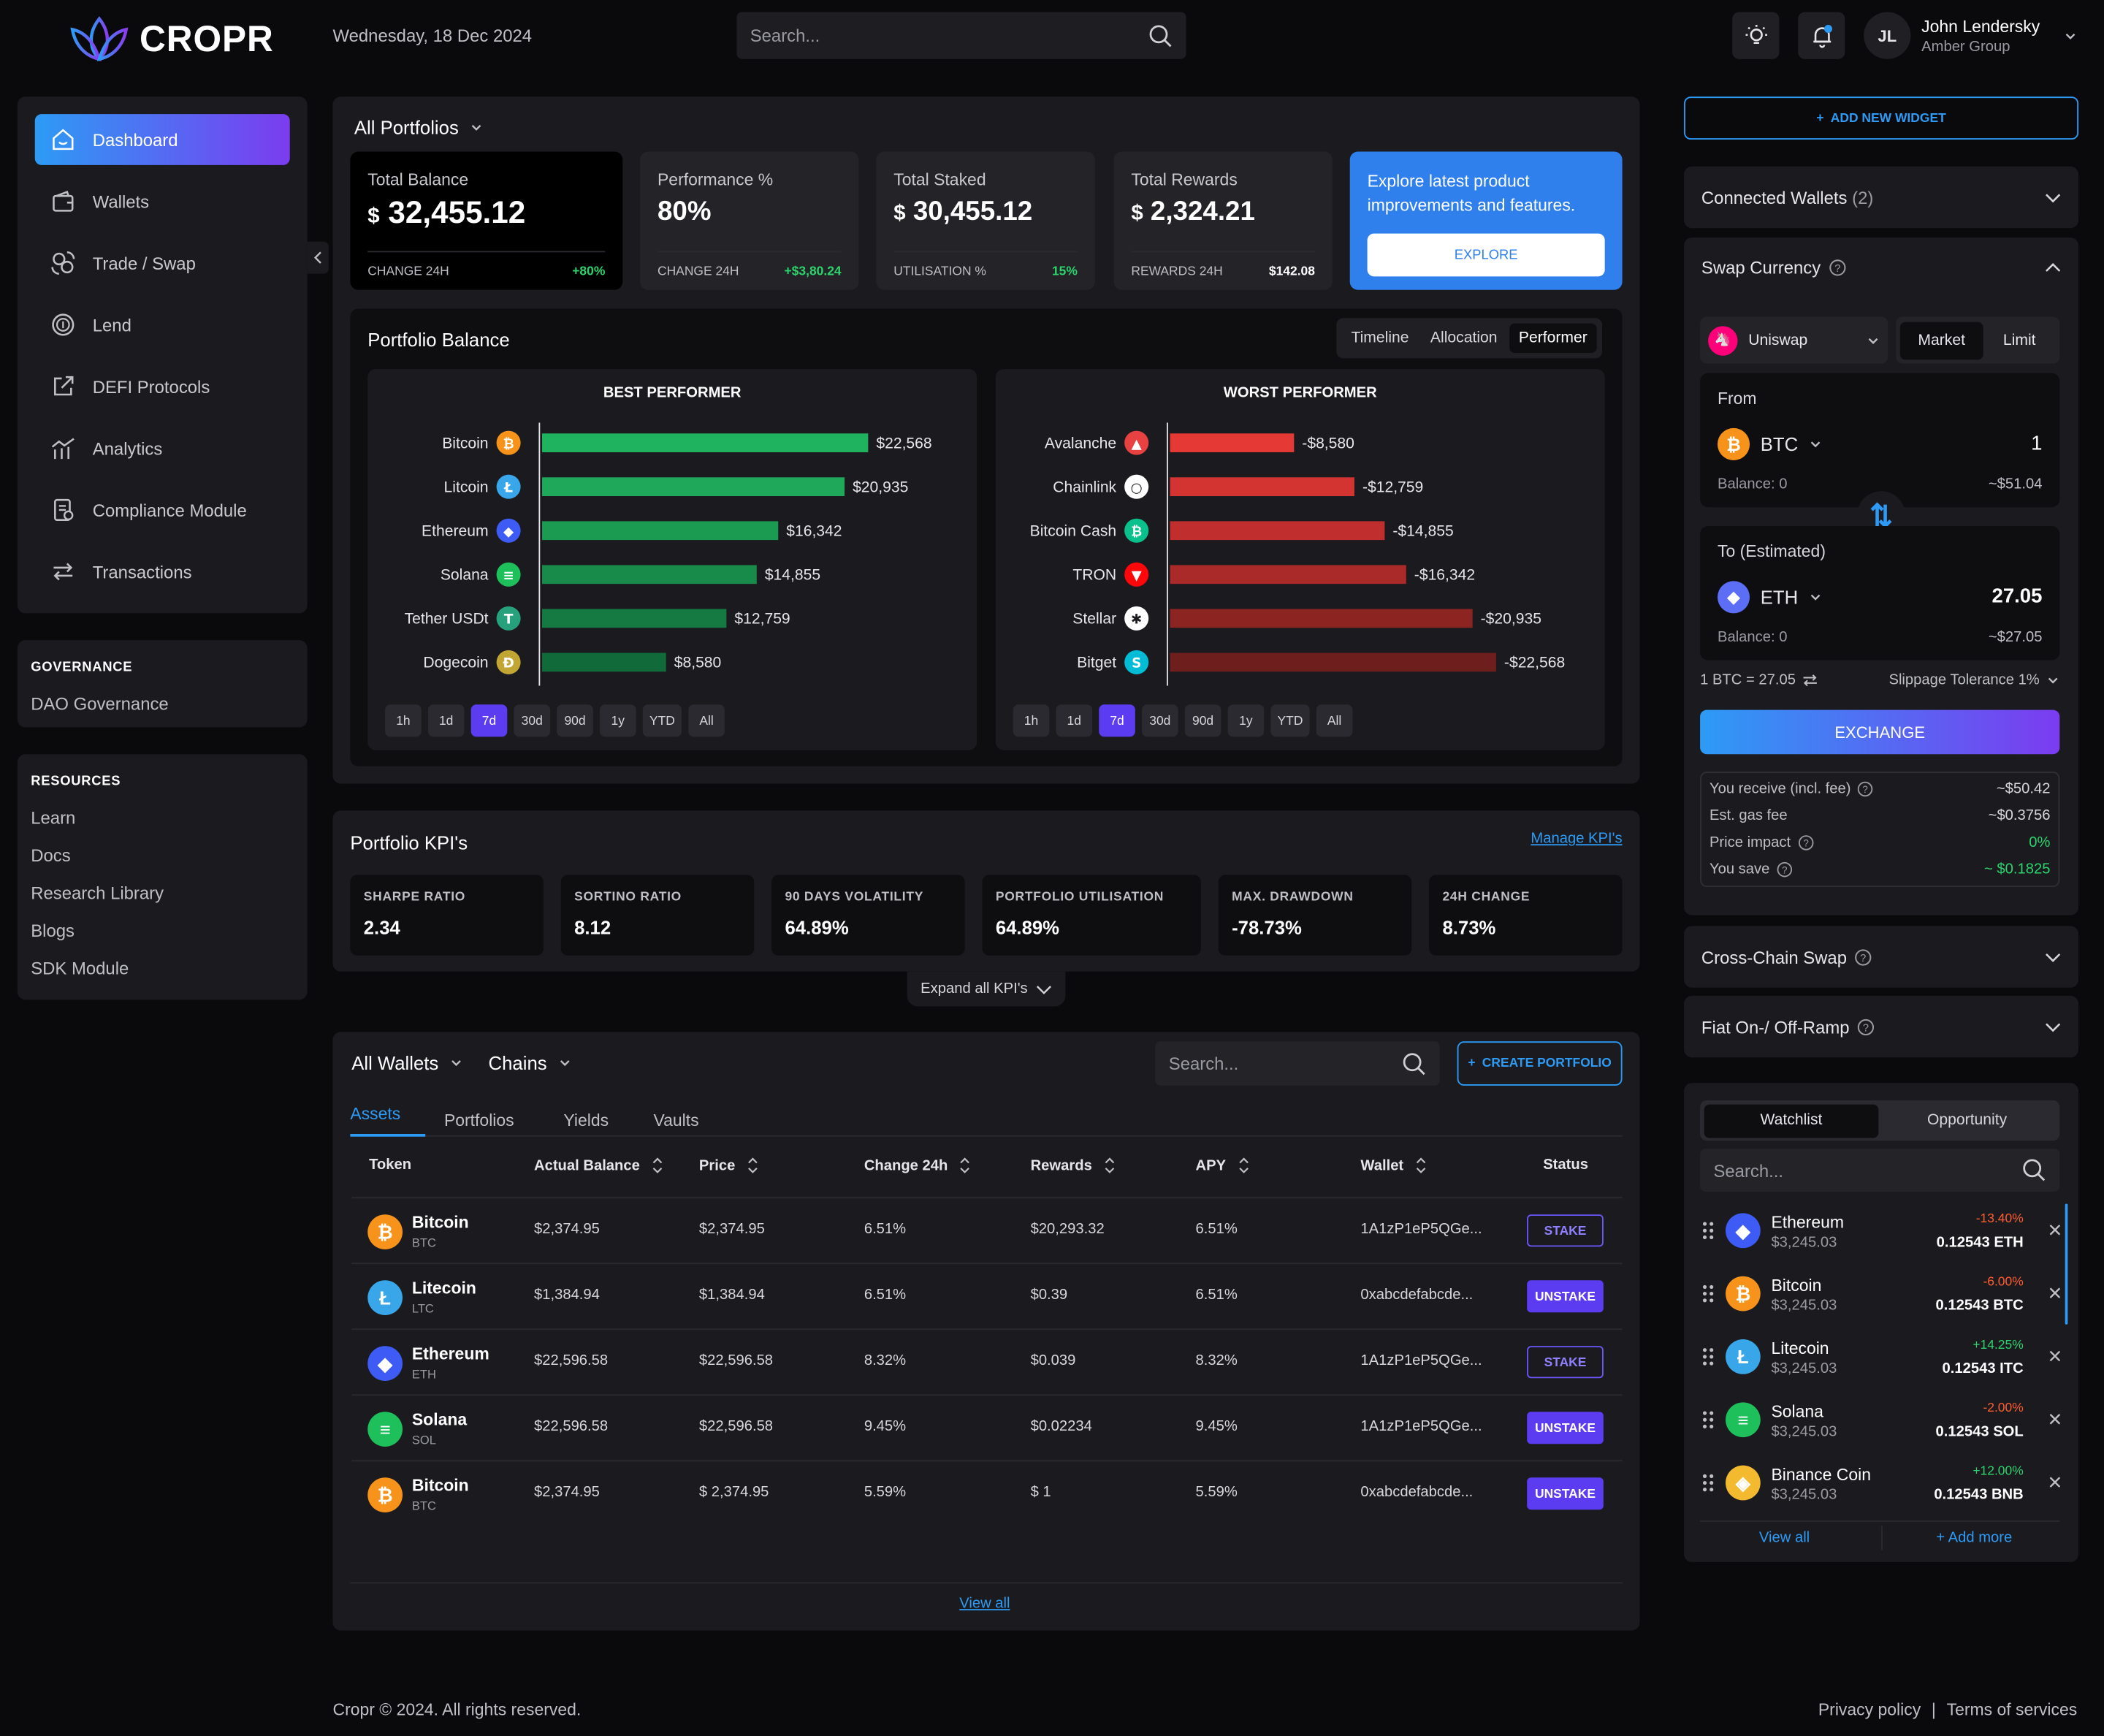  What do you see at coordinates (1577, 838) in the screenshot?
I see `manage-kpis-link: Manage KPI's` at bounding box center [1577, 838].